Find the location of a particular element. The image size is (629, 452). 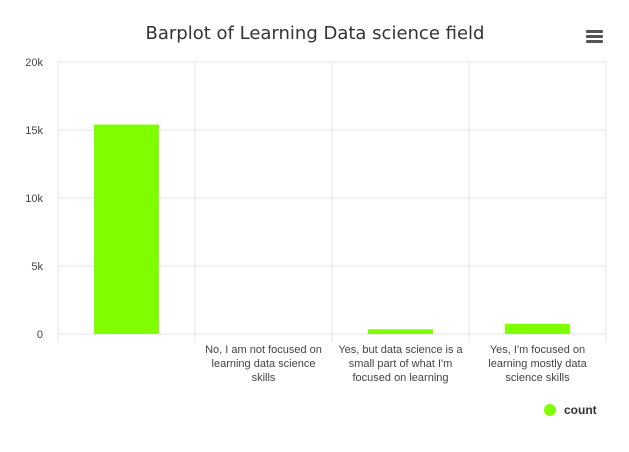

x-tick-label: small part of what I'm is located at coordinates (401, 364).